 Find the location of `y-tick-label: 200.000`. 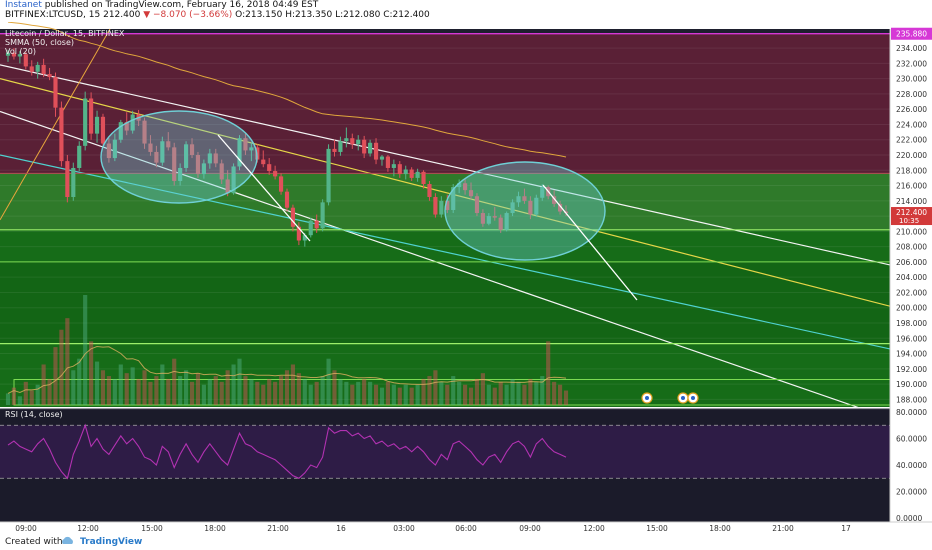

y-tick-label: 200.000 is located at coordinates (911, 308).